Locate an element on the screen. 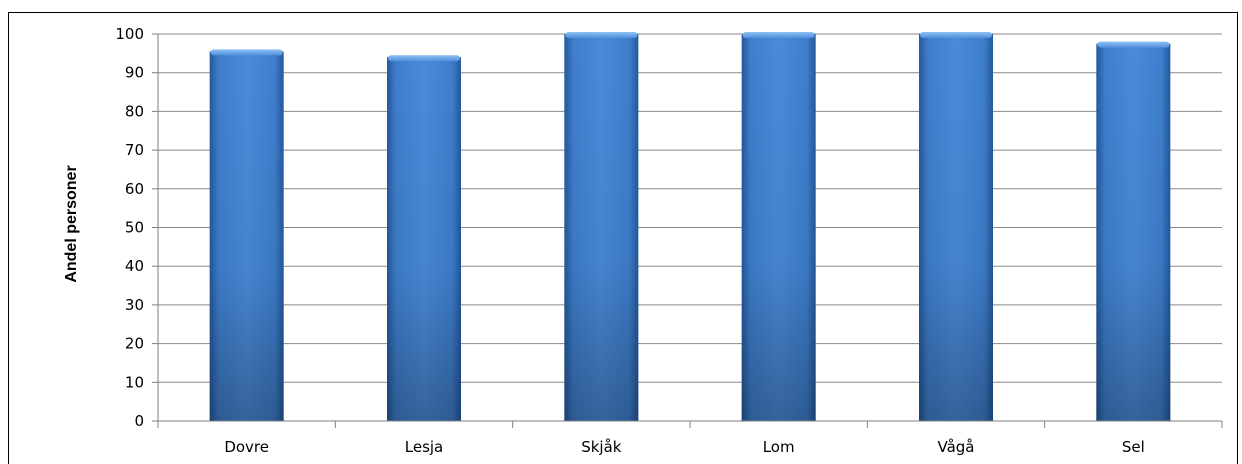 This screenshot has height=464, width=1242. y-tick-labels: 0 10 20 30 40 50 60 70 80 90 100 is located at coordinates (129, 227).